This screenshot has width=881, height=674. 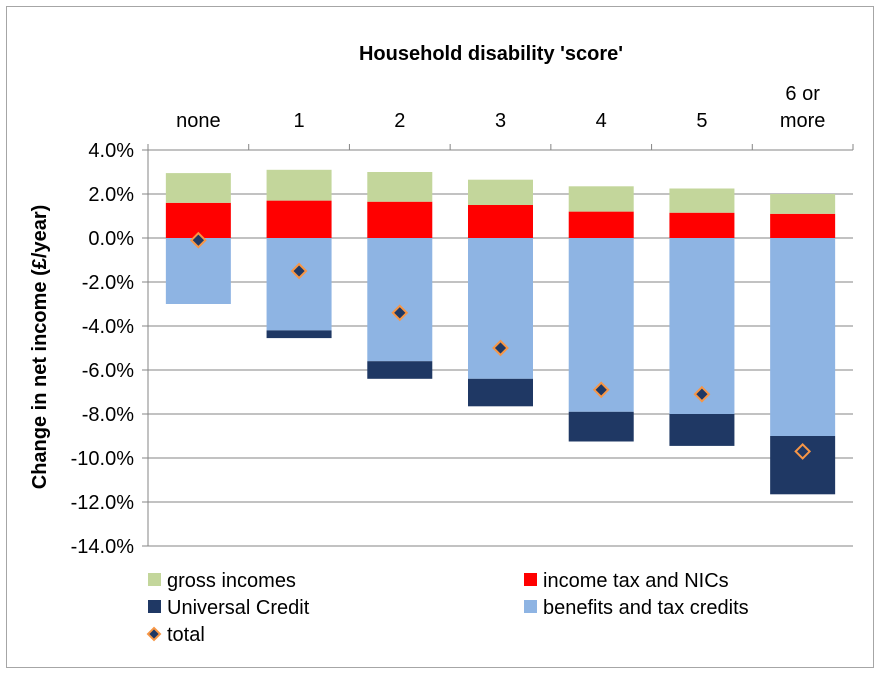 I want to click on x-category-label: more, so click(x=803, y=121).